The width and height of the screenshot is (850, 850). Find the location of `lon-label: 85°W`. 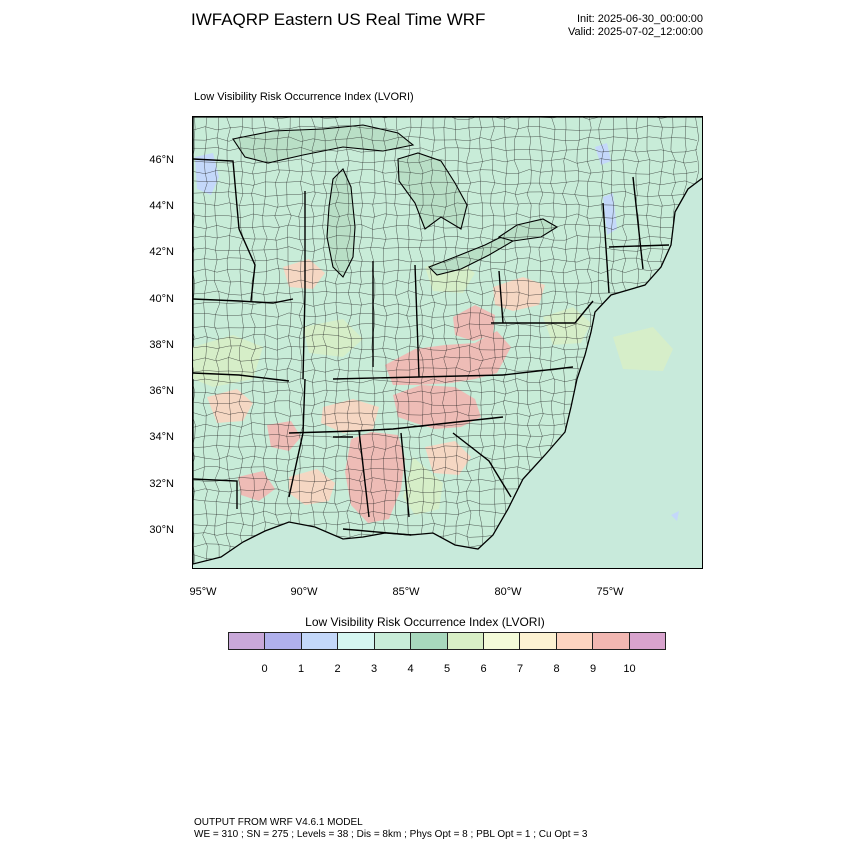

lon-label: 85°W is located at coordinates (406, 592).